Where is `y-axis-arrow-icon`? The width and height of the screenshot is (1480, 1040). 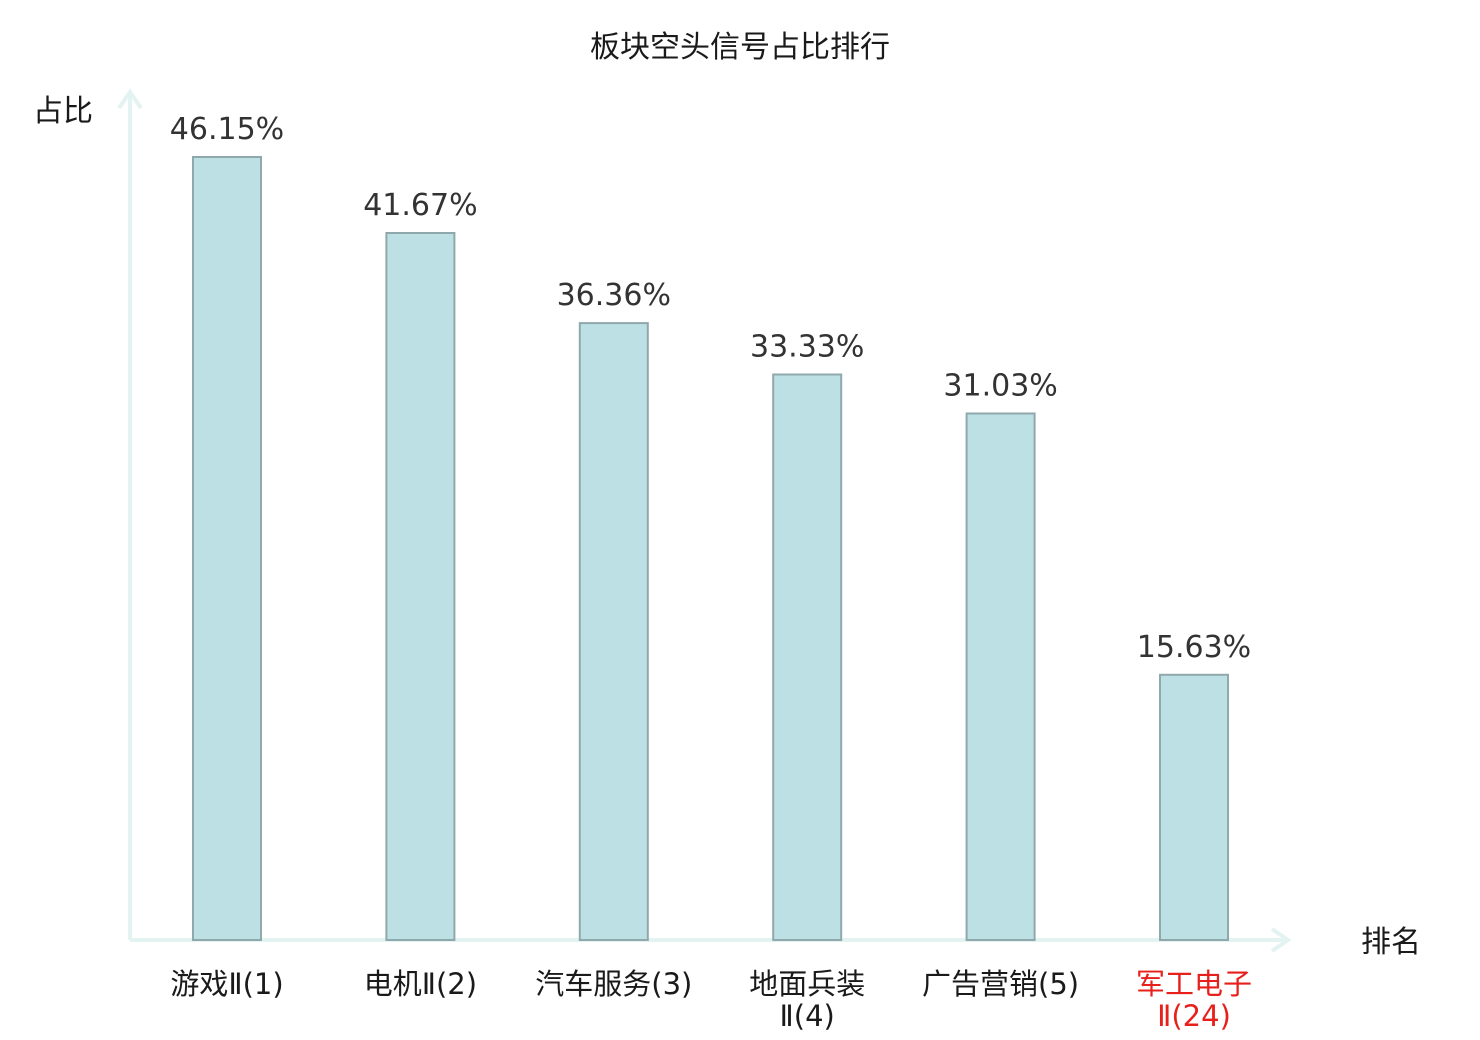 y-axis-arrow-icon is located at coordinates (130, 99).